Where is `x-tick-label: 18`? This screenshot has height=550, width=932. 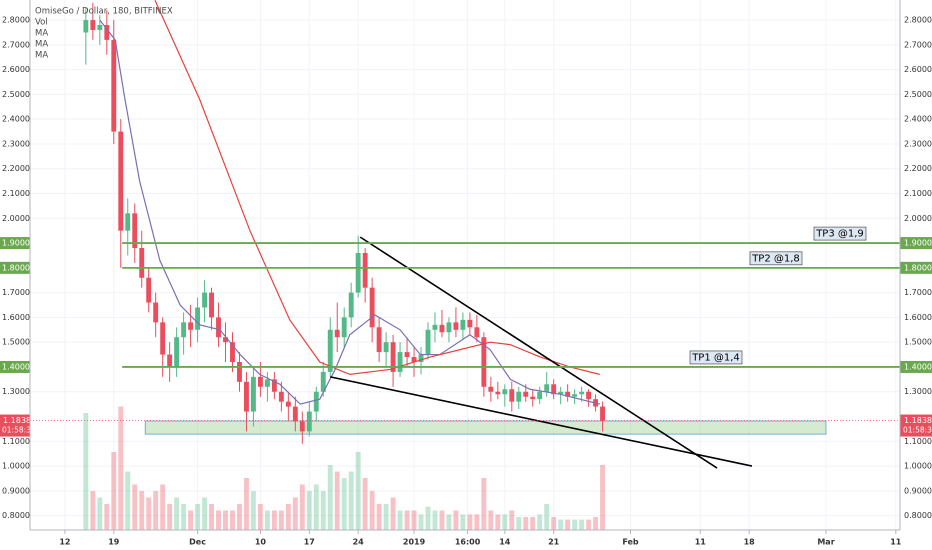
x-tick-label: 18 is located at coordinates (750, 542).